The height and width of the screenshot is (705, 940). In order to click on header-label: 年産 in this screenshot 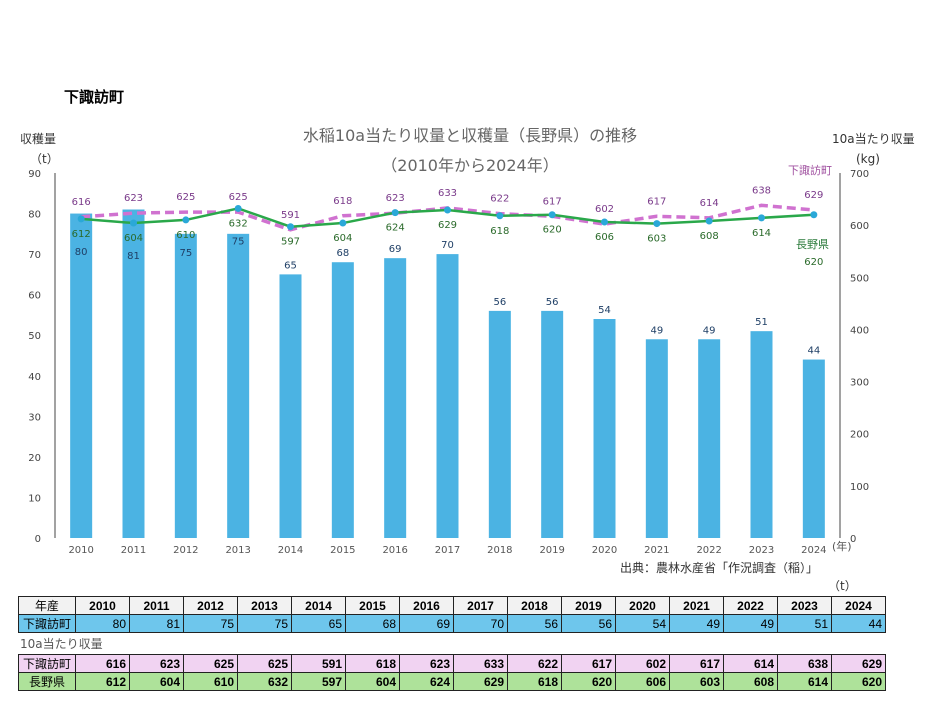, I will do `click(47, 605)`.